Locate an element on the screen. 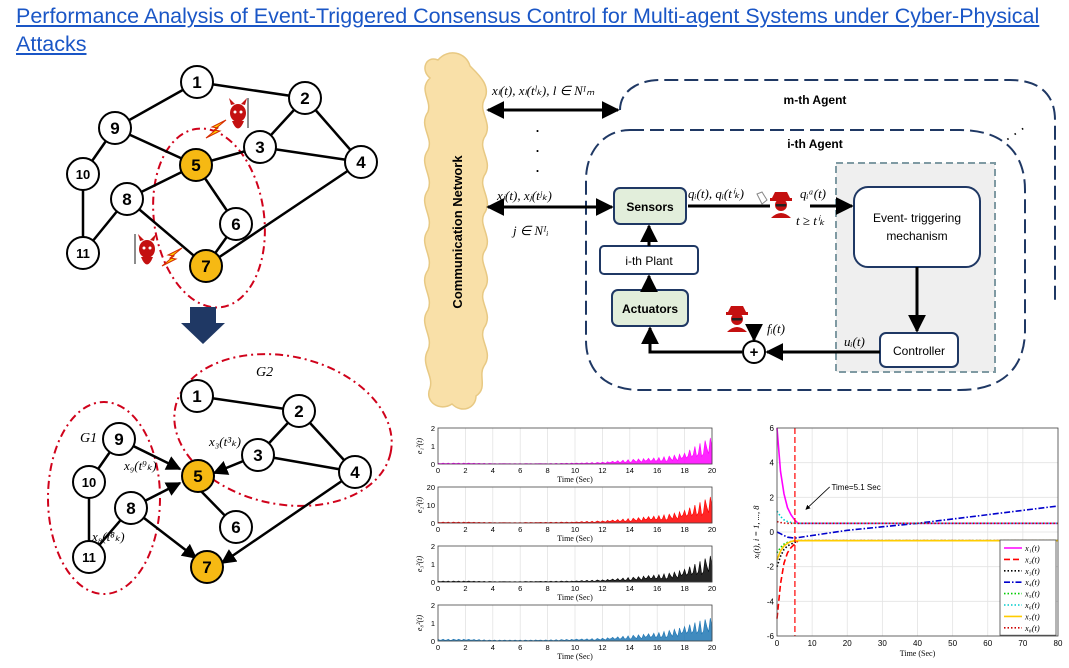  mid-link-label: xⱼ(t), xⱼ(tʲₖ) is located at coordinates (524, 195).